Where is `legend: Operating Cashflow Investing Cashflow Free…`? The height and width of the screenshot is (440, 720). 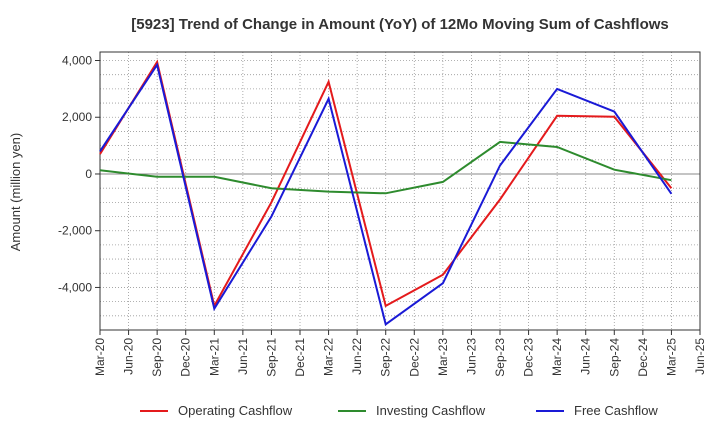
legend: Operating Cashflow Investing Cashflow Free… is located at coordinates (399, 410).